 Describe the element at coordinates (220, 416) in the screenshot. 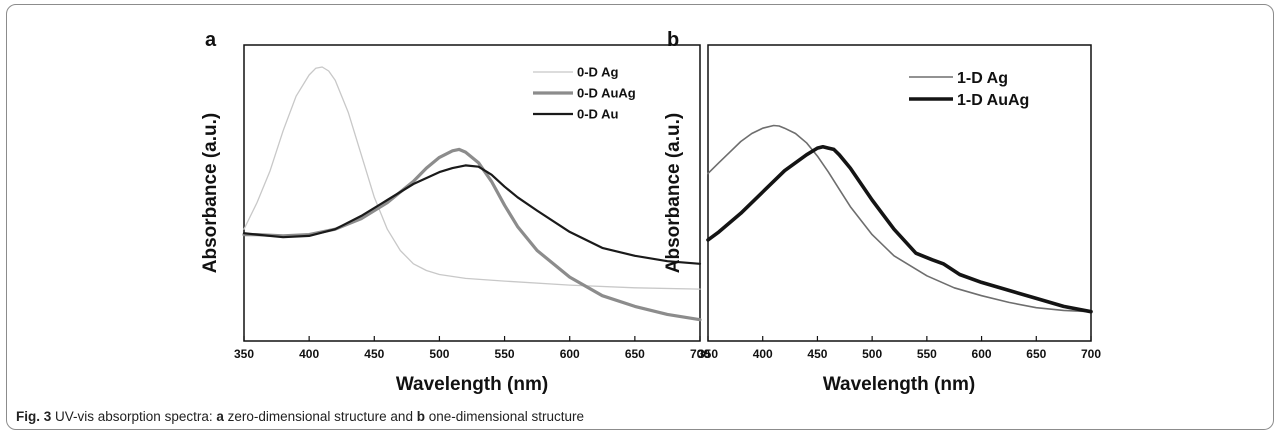

I see `caption-letter-a: a` at that location.